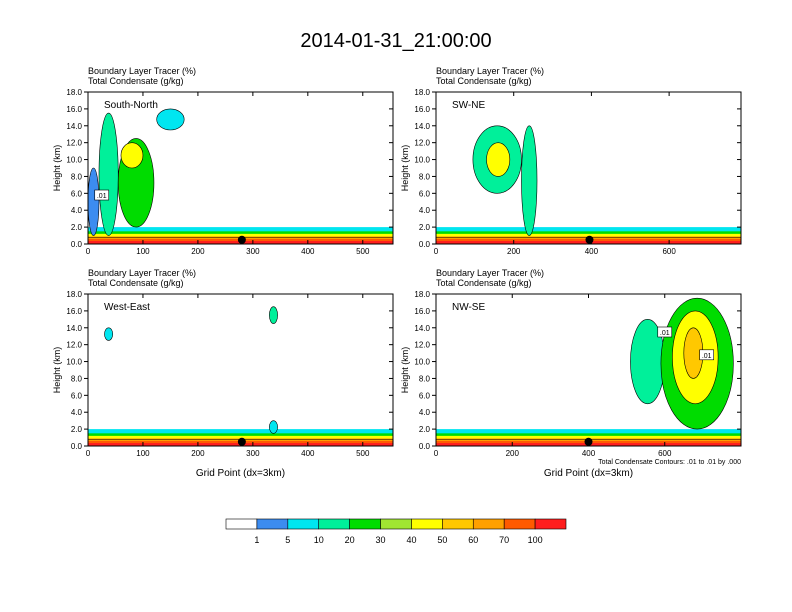 The height and width of the screenshot is (612, 792). I want to click on colorbar: 1 5 10 20 30 40 50 60 70 100, so click(396, 531).